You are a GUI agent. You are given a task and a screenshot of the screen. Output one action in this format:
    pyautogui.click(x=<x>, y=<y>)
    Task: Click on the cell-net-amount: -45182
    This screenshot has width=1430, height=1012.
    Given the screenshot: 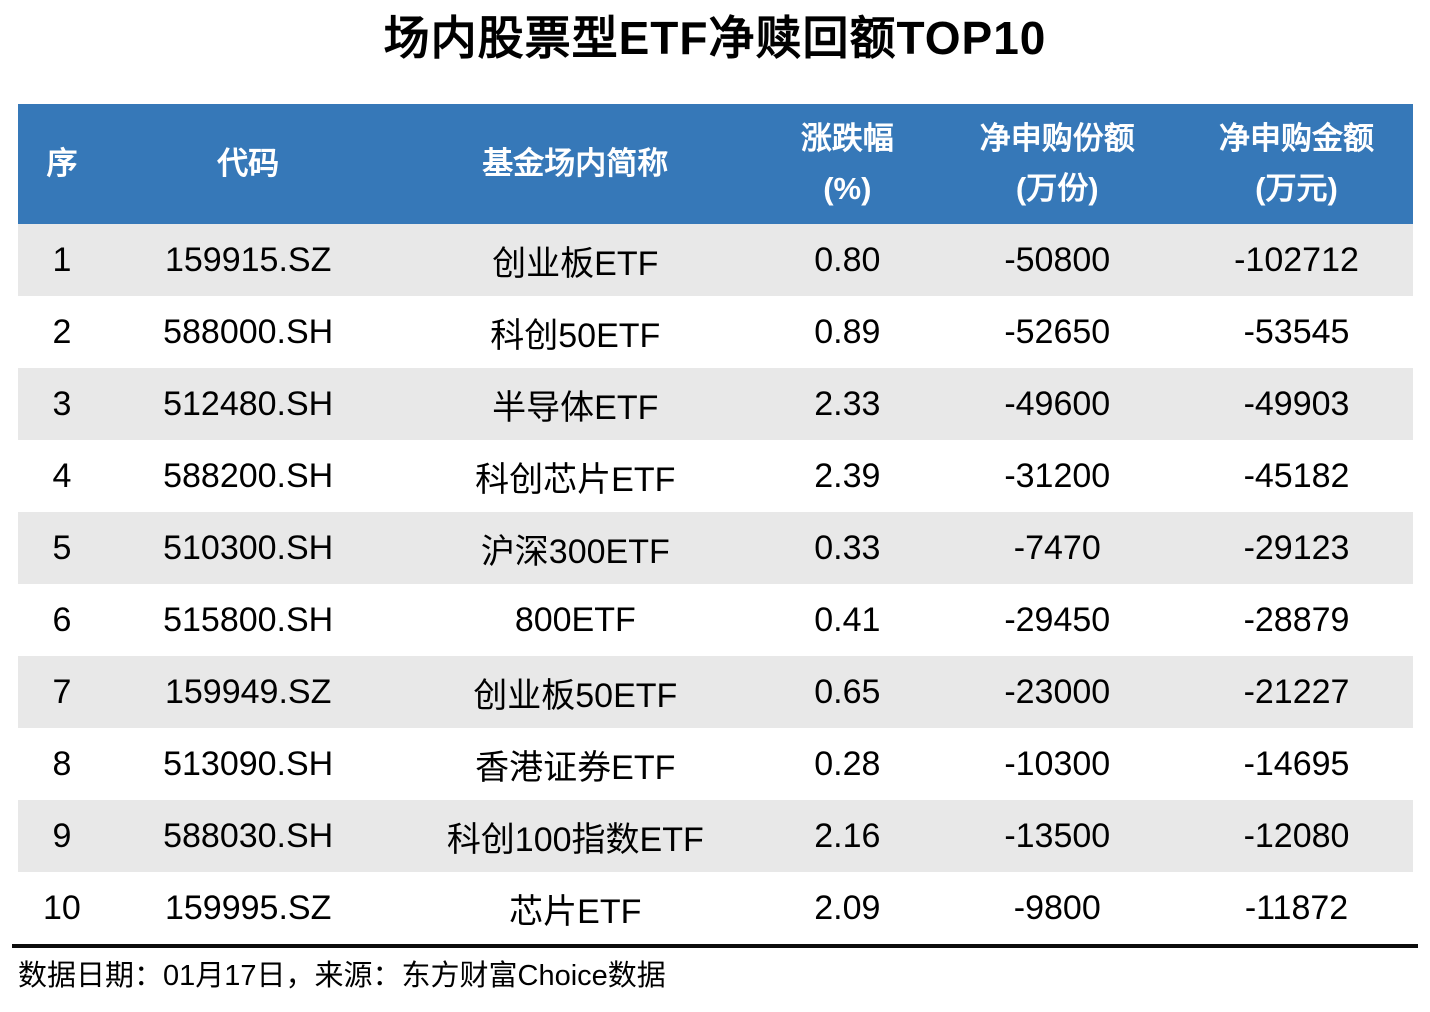 What is the action you would take?
    pyautogui.click(x=1296, y=476)
    